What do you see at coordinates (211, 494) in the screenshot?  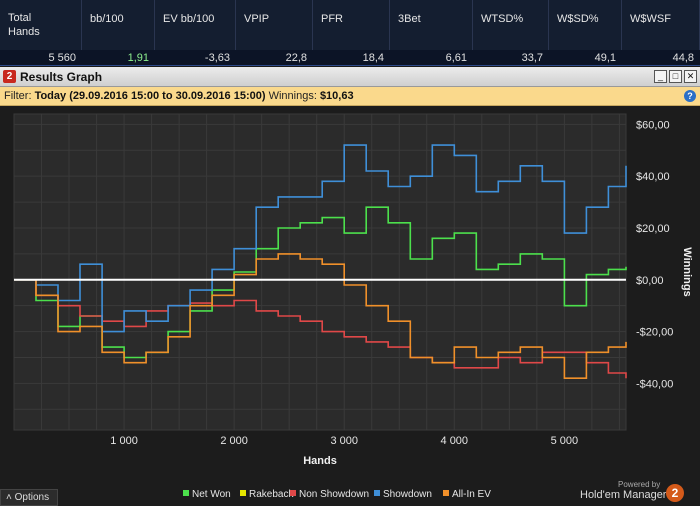 I see `legend-label-0: Net Won` at bounding box center [211, 494].